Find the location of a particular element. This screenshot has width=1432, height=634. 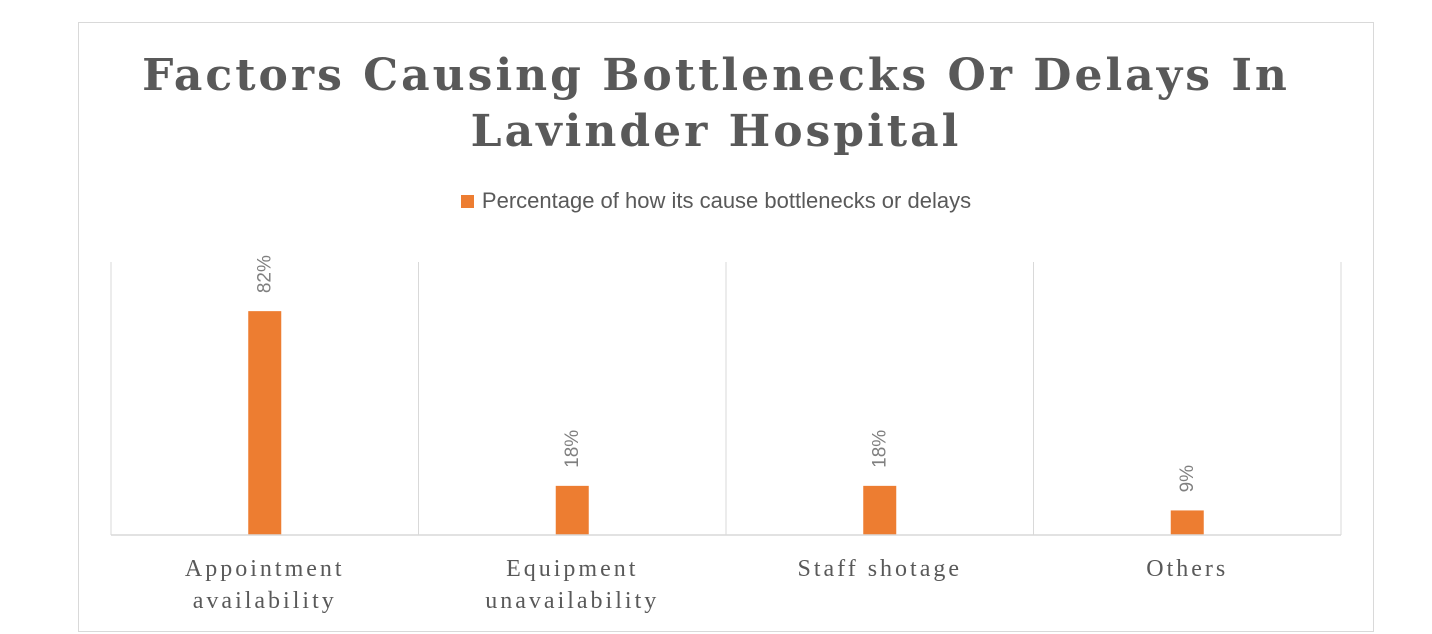

data-label-2: 18% is located at coordinates (880, 449).